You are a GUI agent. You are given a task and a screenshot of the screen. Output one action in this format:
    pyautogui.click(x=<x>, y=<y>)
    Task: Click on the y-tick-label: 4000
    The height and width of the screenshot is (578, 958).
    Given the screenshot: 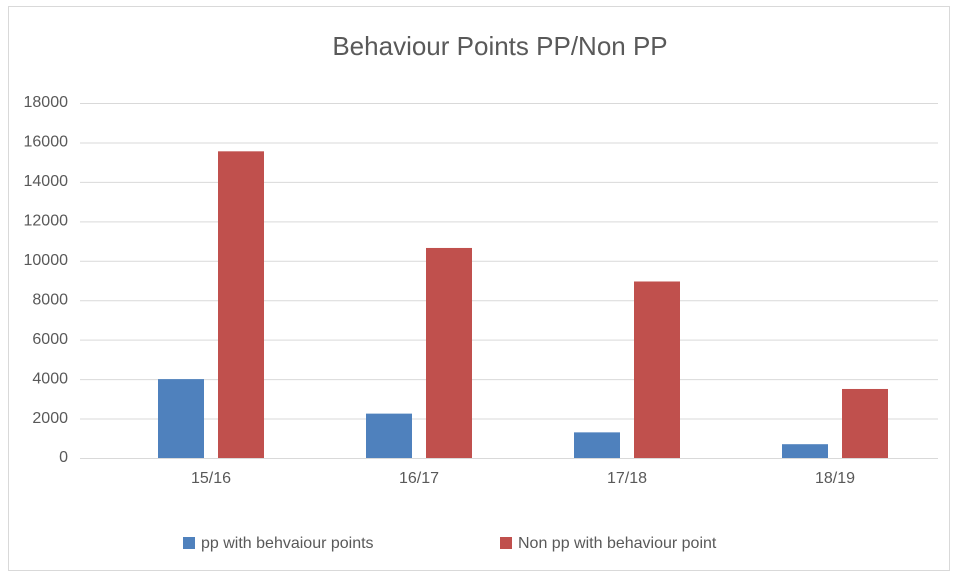 What is the action you would take?
    pyautogui.click(x=50, y=378)
    